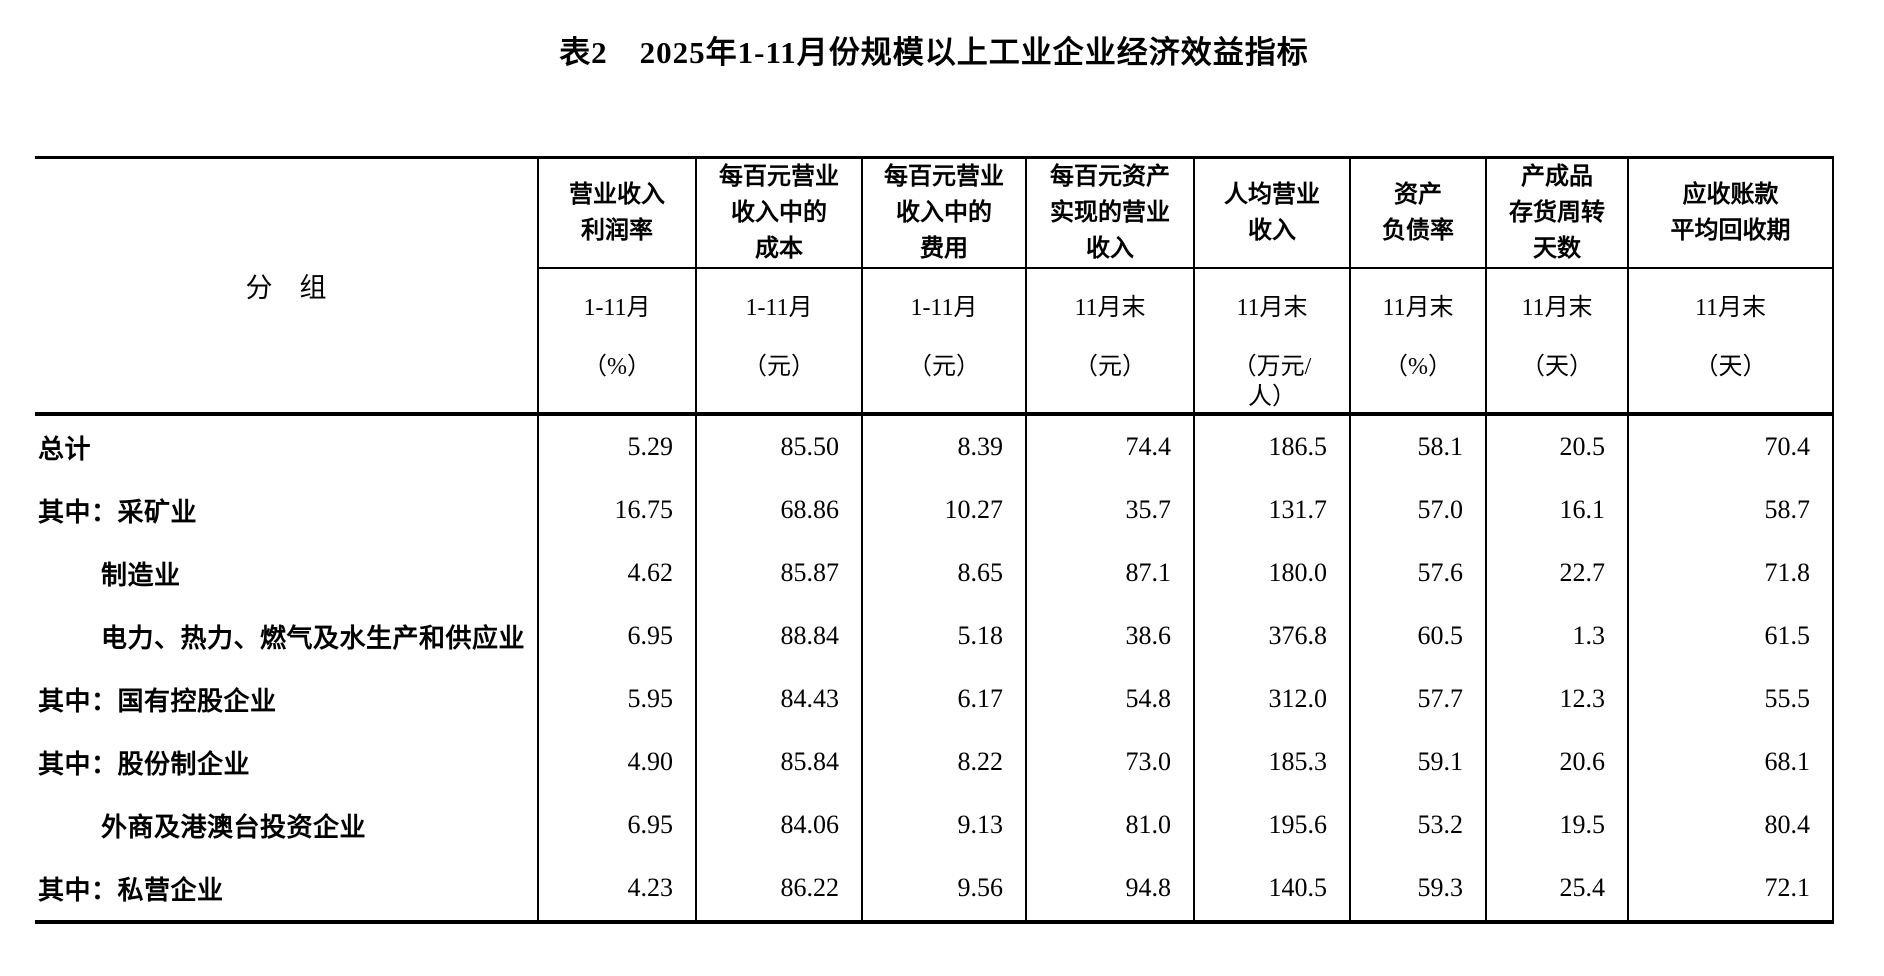 This screenshot has height=976, width=1884. Describe the element at coordinates (616, 762) in the screenshot. I see `cell-value: 4.90` at that location.